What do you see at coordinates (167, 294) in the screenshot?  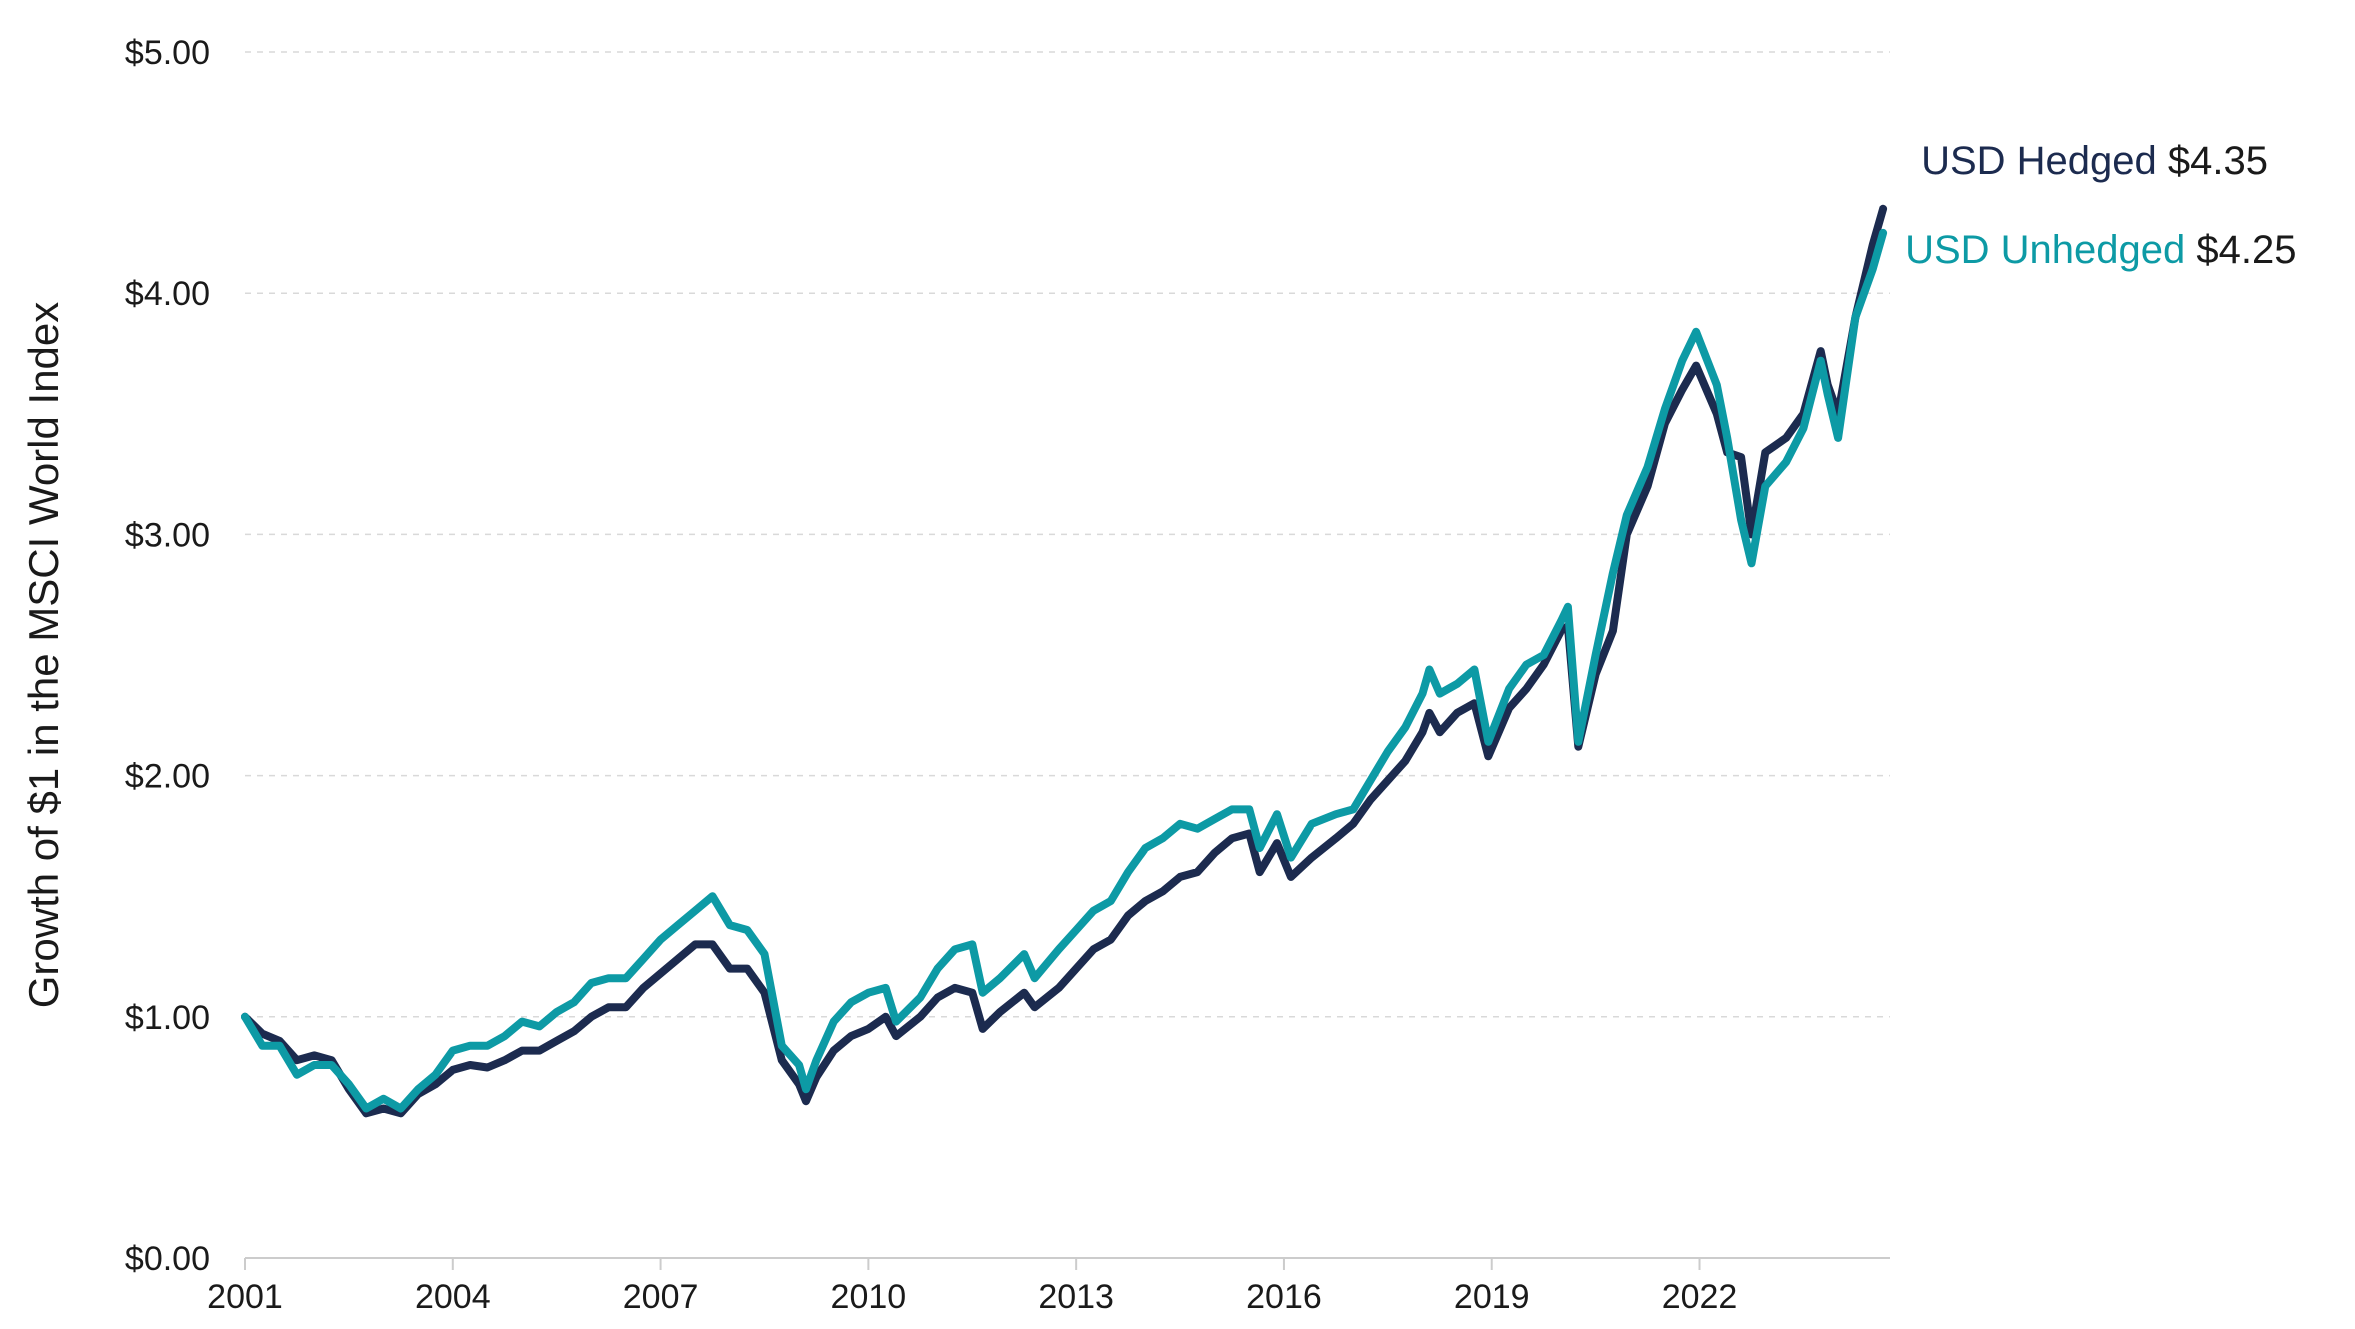 I see `y-tick-label: $4.00` at bounding box center [167, 294].